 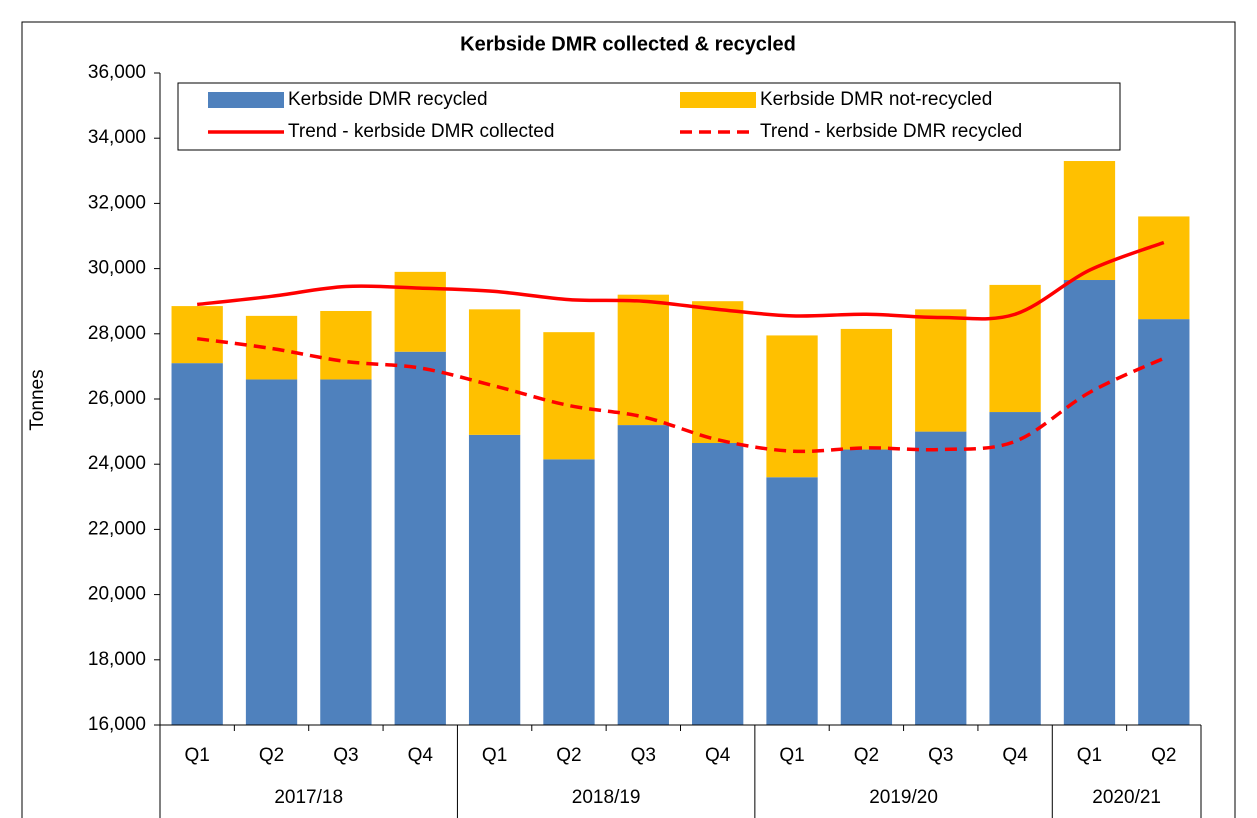 What do you see at coordinates (37, 399) in the screenshot?
I see `y-axis-label: Tonnes` at bounding box center [37, 399].